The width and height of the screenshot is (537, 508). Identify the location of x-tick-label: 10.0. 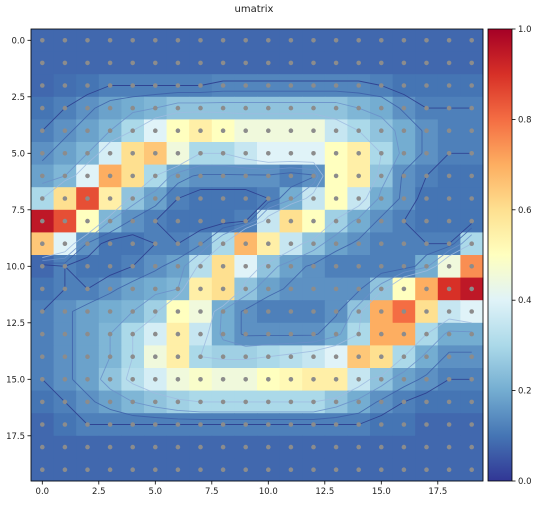
(268, 492).